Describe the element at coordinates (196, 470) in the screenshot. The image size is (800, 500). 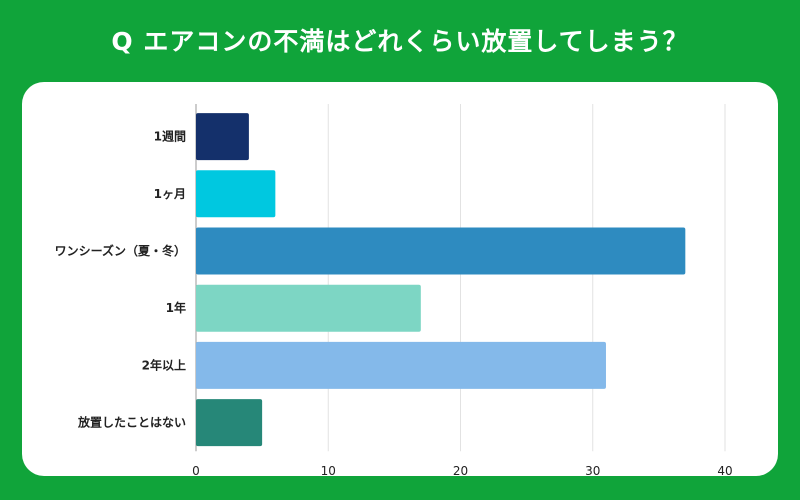
I see `x-tick-label: 0` at that location.